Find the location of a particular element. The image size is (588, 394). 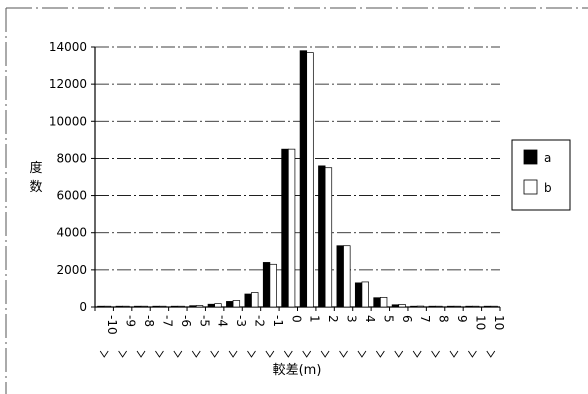

legend-label-b: b is located at coordinates (548, 188).